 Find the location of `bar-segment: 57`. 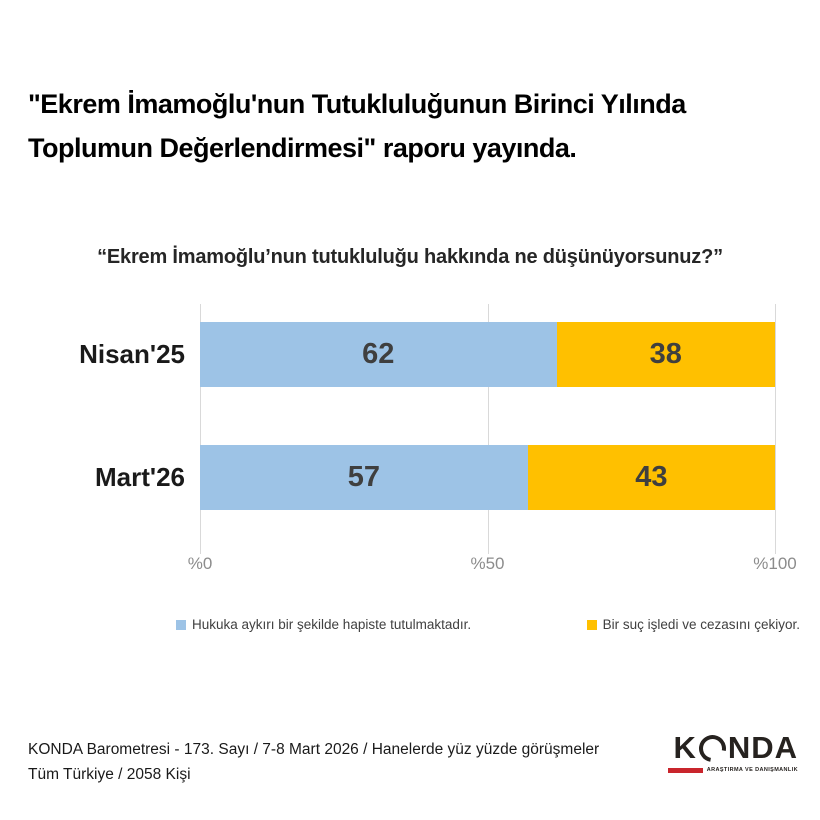

bar-segment: 57 is located at coordinates (364, 477).